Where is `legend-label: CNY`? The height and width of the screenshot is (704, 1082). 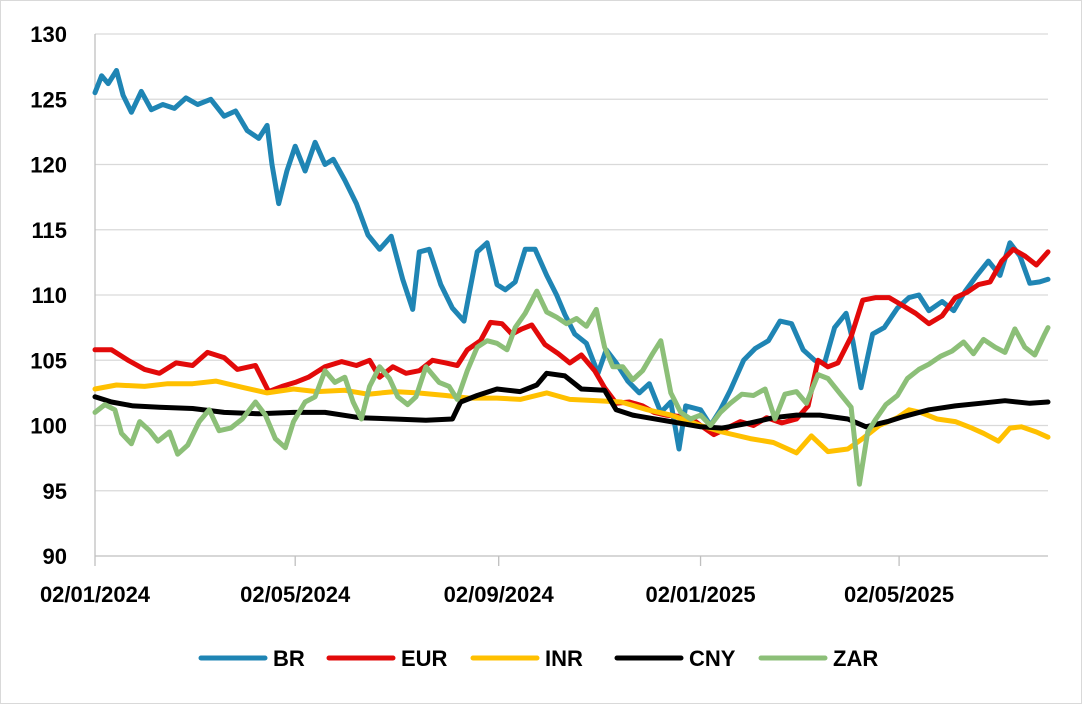
legend-label: CNY is located at coordinates (712, 658).